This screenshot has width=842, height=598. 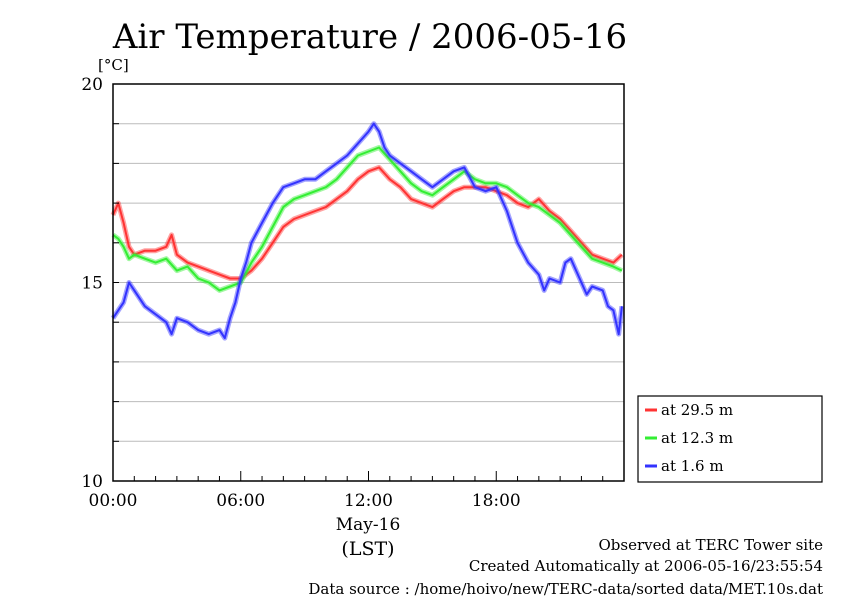 I want to click on x-tick-label: 00:00, so click(x=113, y=501).